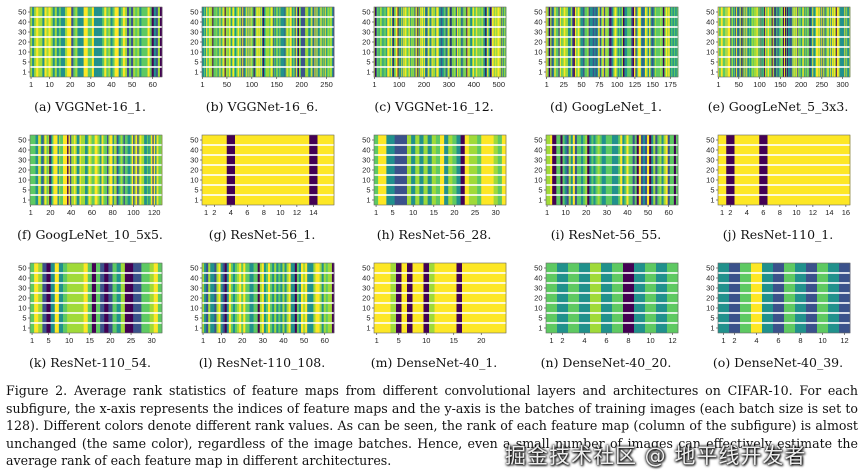  Describe the element at coordinates (656, 456) in the screenshot. I see `watermark: 掘金技术社区 @ 地平线开发者` at that location.